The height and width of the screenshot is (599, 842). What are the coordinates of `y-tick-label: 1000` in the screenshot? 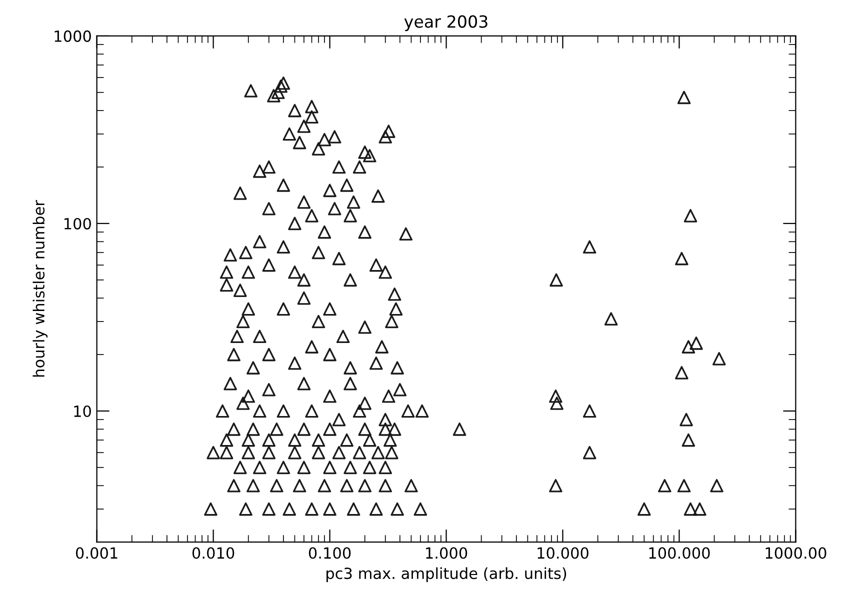 It's located at (72, 36).